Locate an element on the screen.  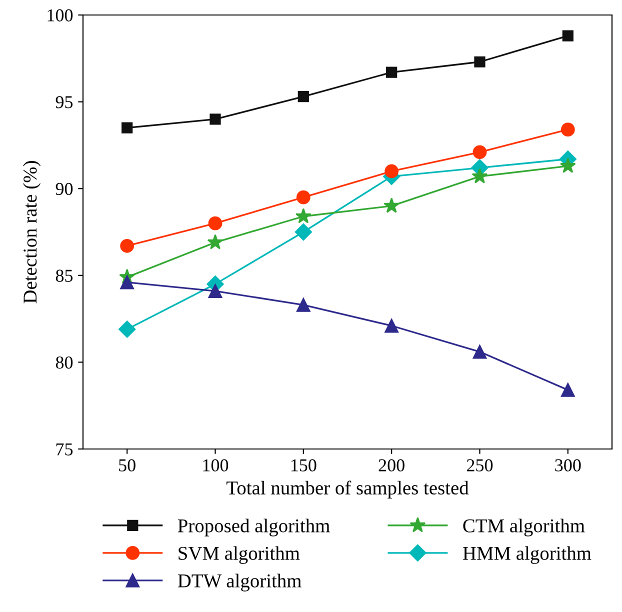
y-tick-label: 90 is located at coordinates (64, 189).